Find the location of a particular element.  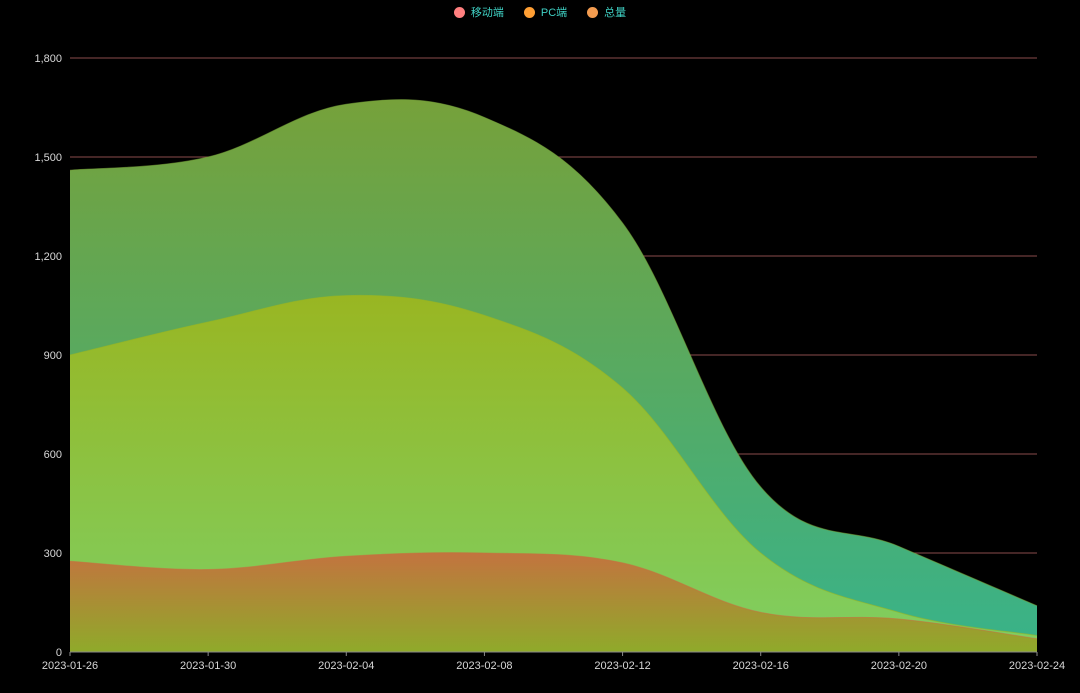

y-tick-label: 300 is located at coordinates (53, 554).